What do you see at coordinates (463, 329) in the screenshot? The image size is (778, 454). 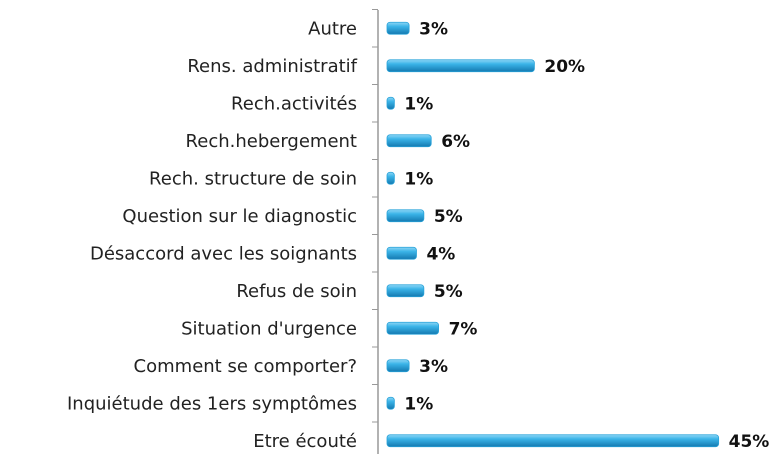 I see `value-label: 7%` at bounding box center [463, 329].